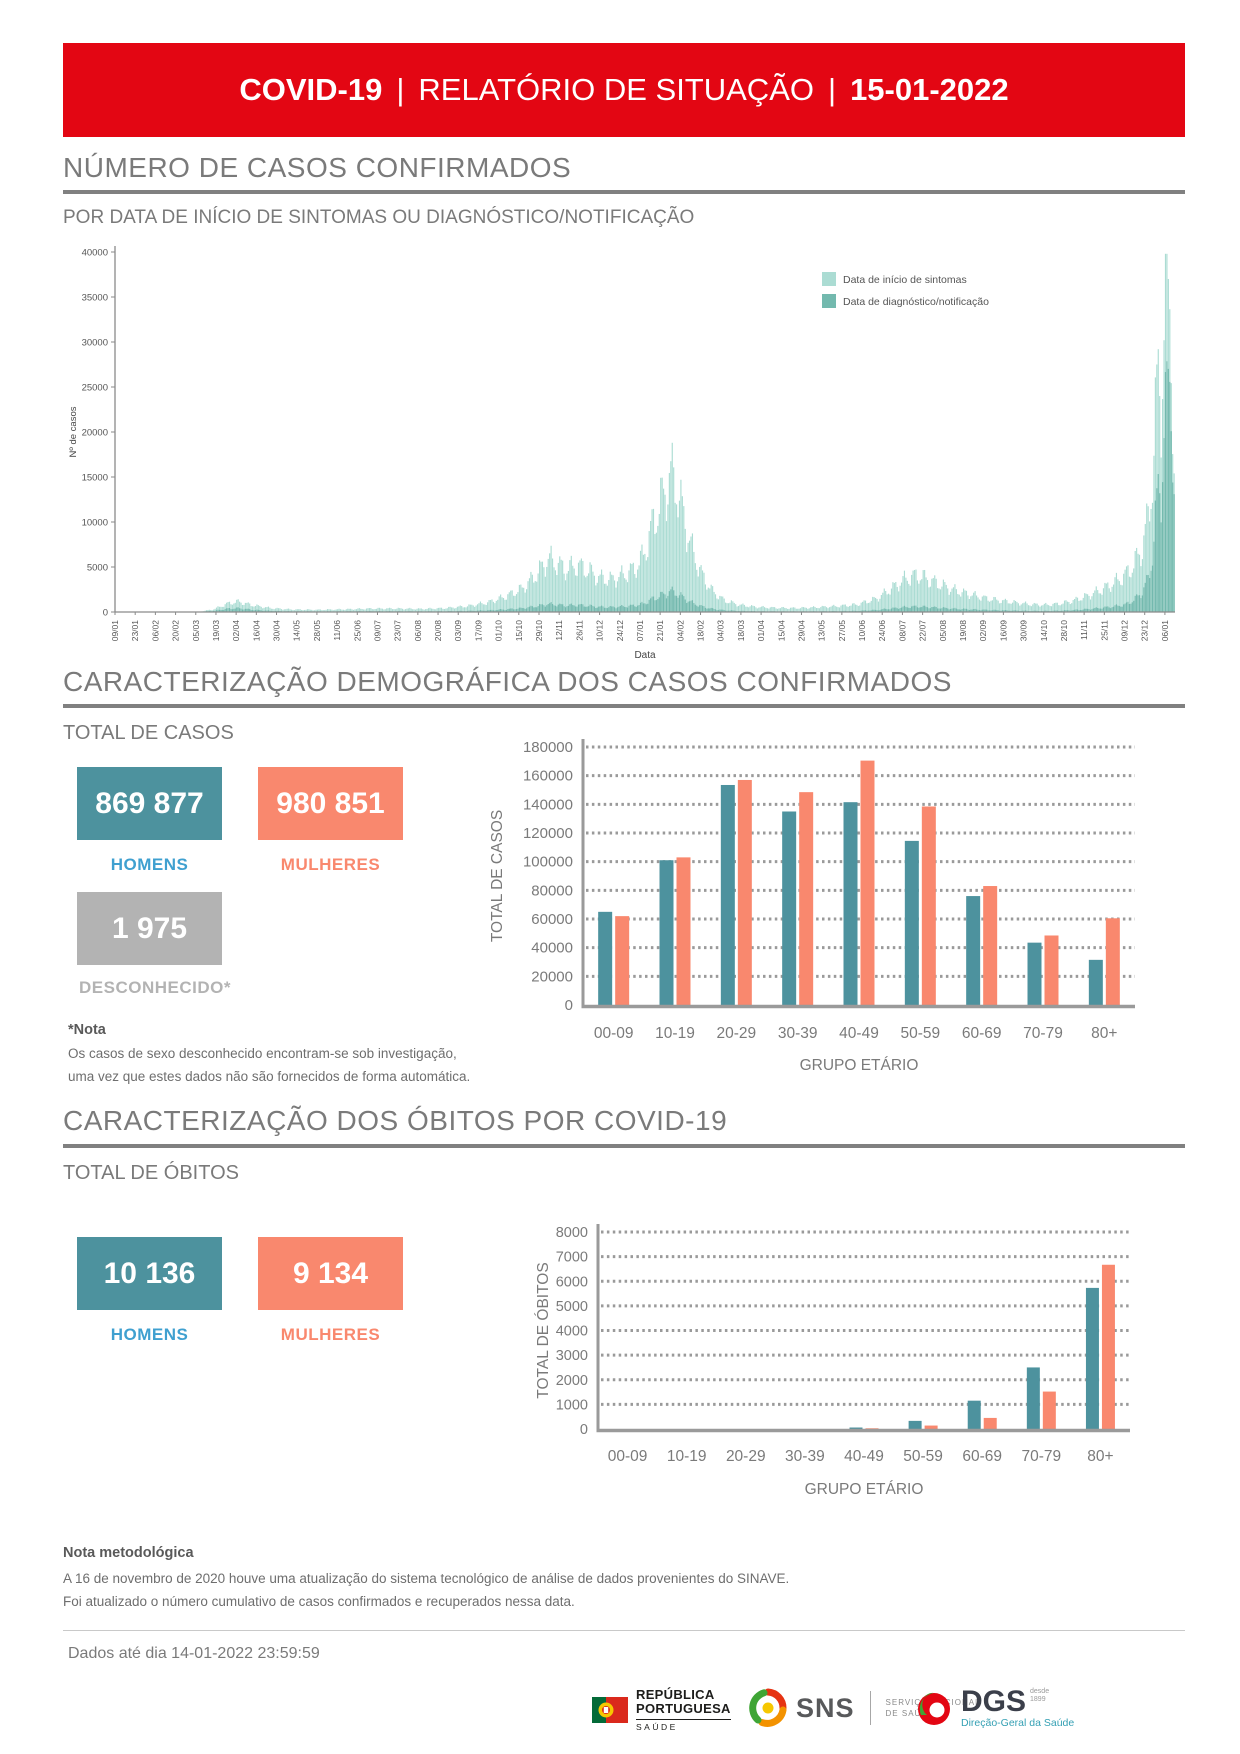  Describe the element at coordinates (1064, 631) in the screenshot. I see `svg-text: 28/10` at that location.